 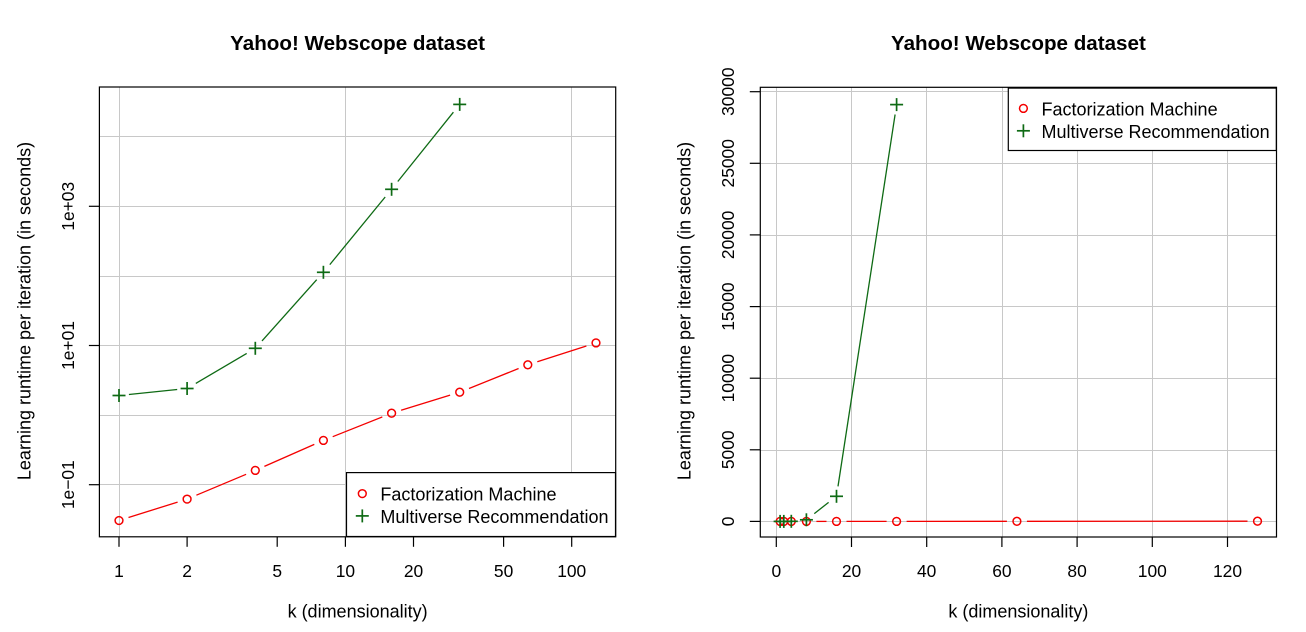 I want to click on svg-text: 2, so click(x=187, y=571).